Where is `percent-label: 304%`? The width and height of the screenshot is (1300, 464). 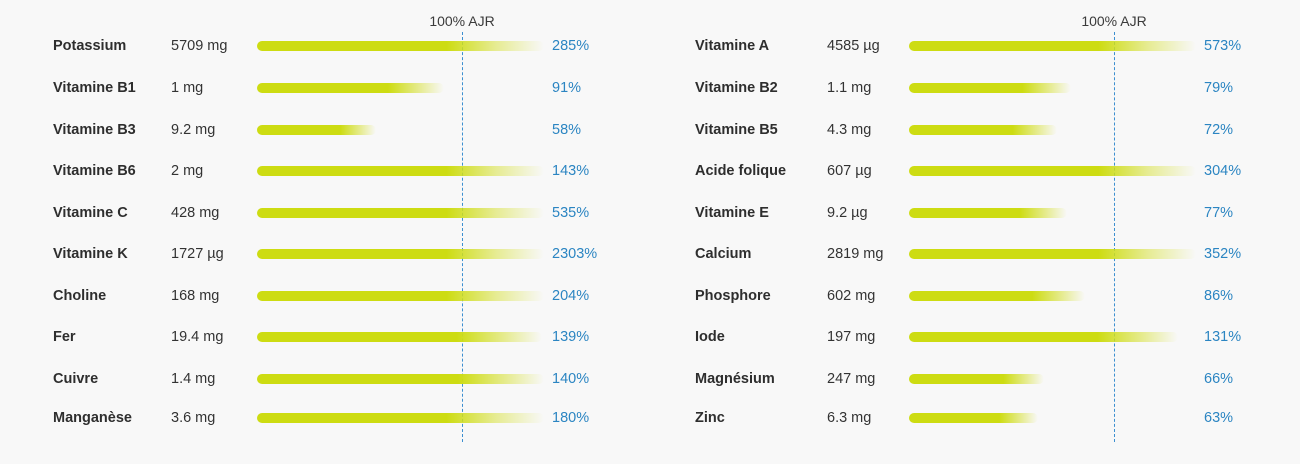
percent-label: 304% is located at coordinates (1223, 171).